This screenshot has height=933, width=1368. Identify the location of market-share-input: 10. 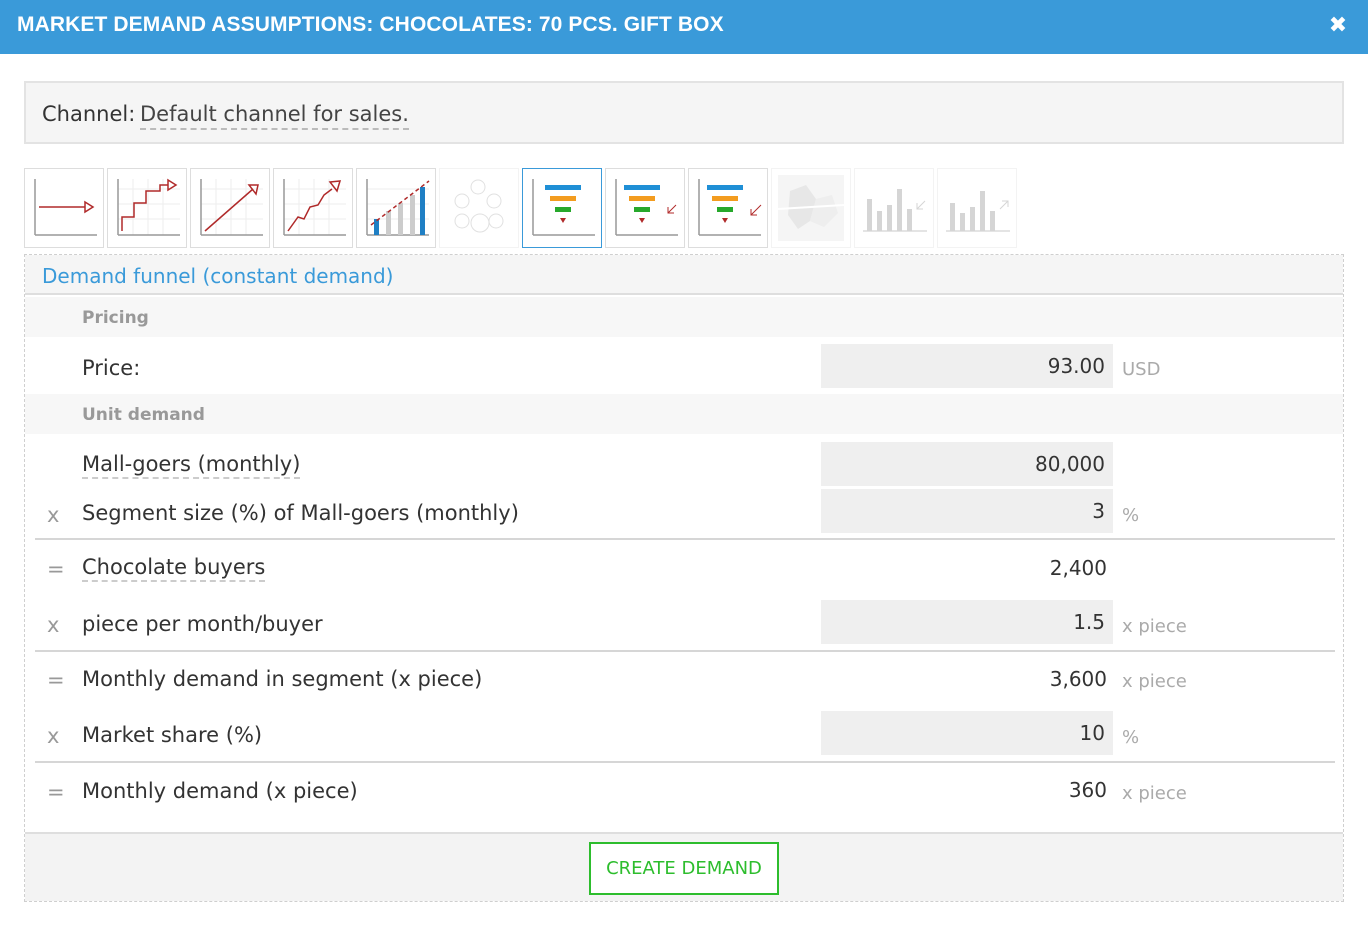
(967, 733).